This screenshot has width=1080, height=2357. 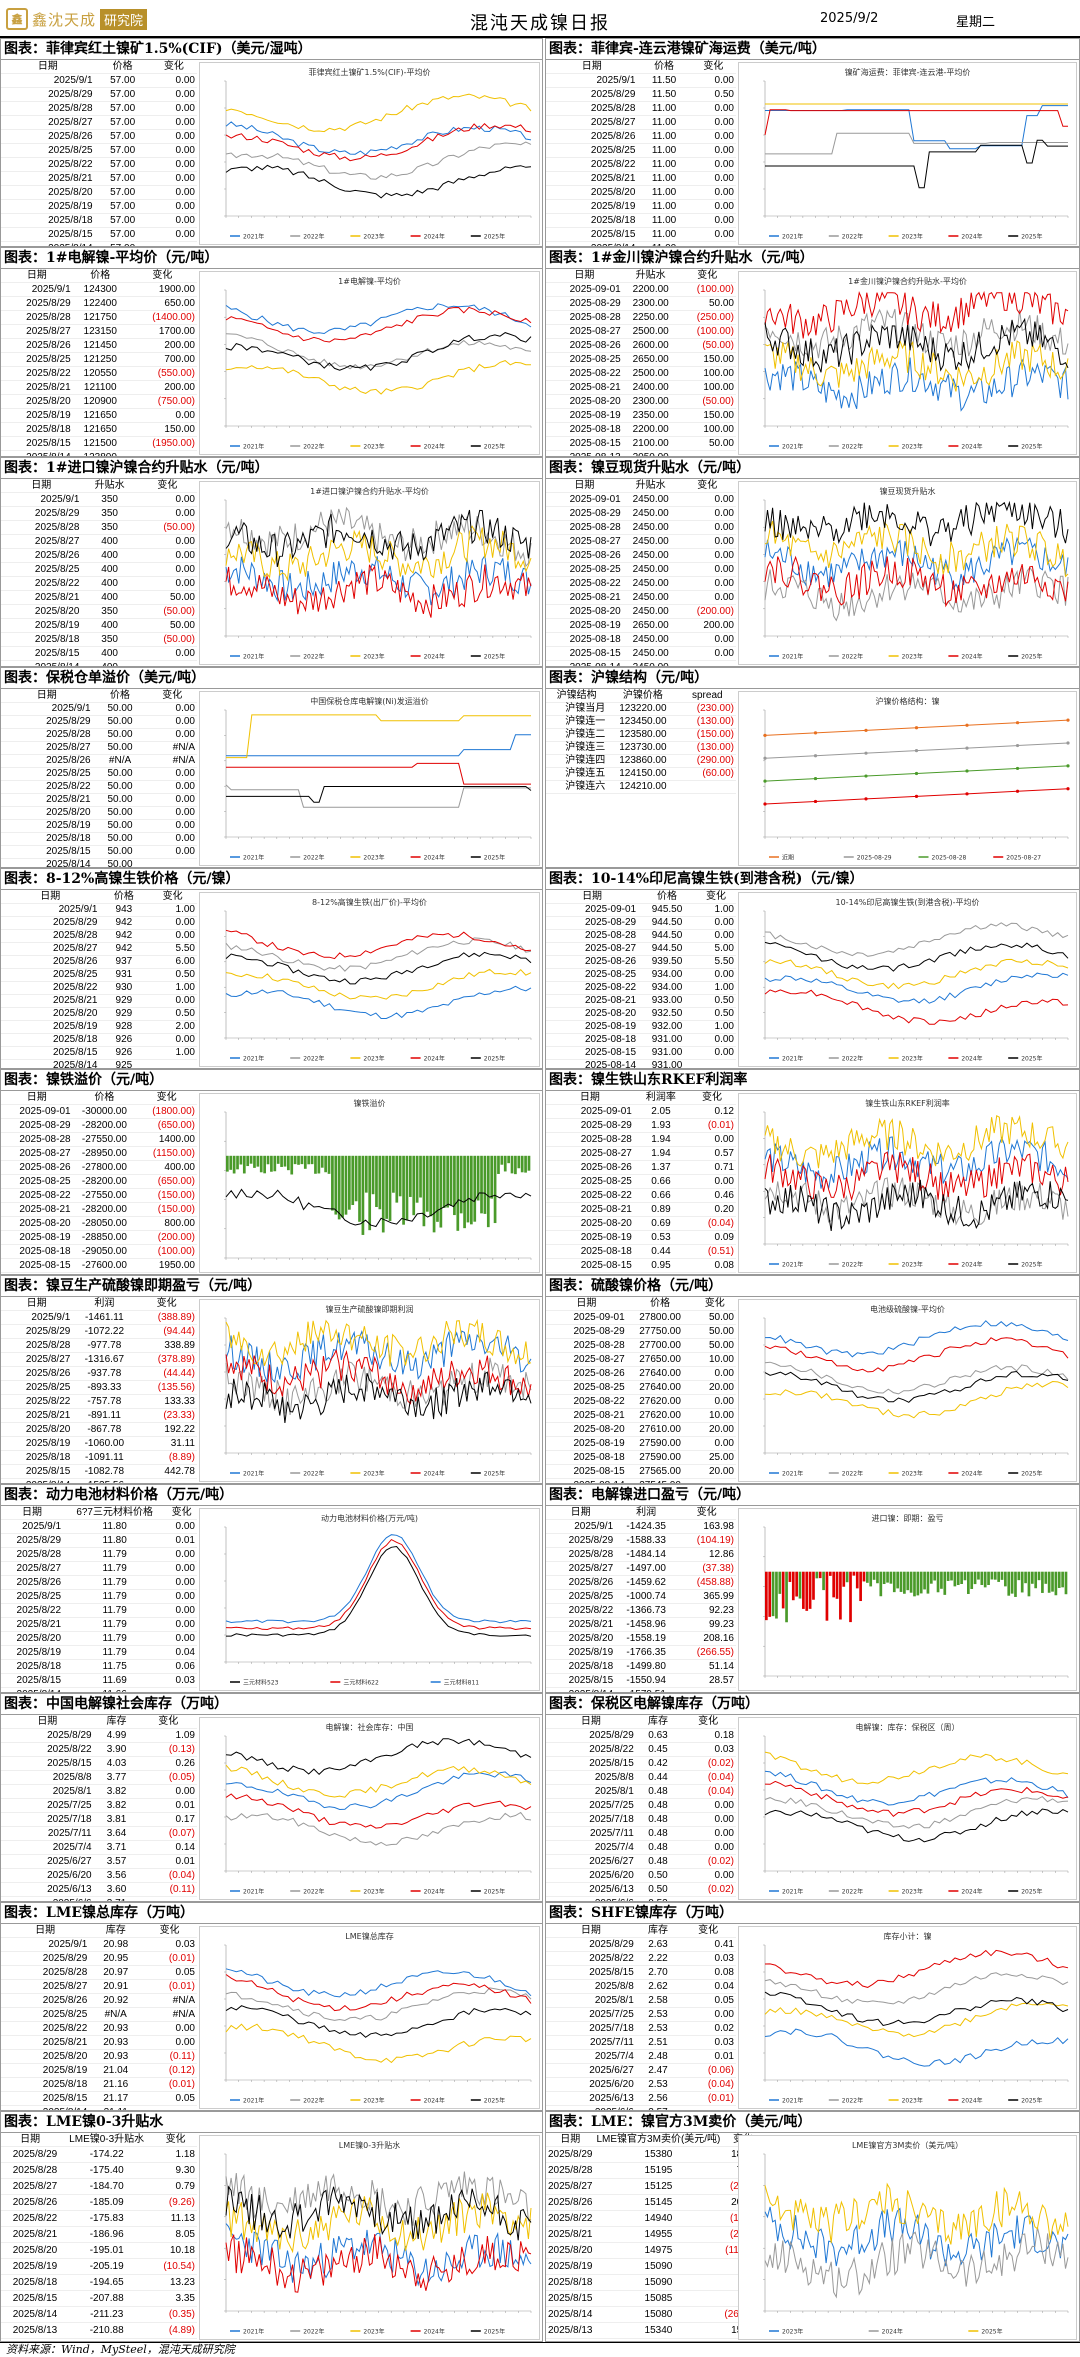 What do you see at coordinates (658, 1805) in the screenshot?
I see `table-cell: 0.48` at bounding box center [658, 1805].